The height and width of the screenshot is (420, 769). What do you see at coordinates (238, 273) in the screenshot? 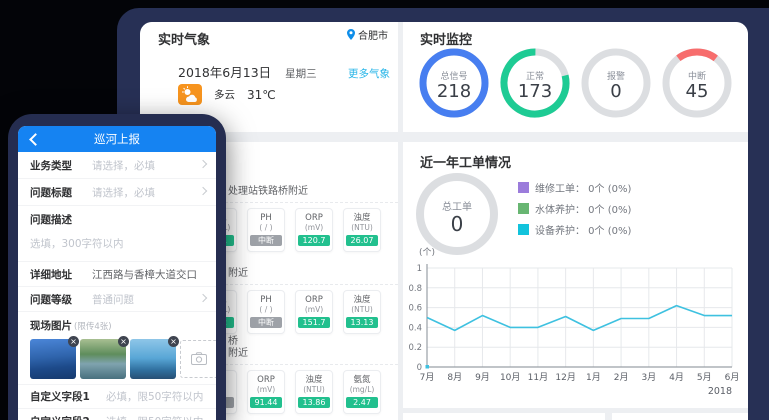
I see `station-name: 附近` at bounding box center [238, 273].